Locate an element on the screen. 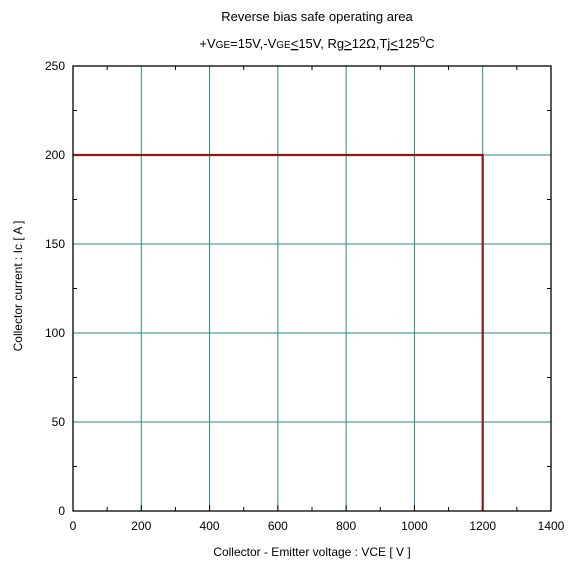 The width and height of the screenshot is (576, 563). subtitle-part: 125 is located at coordinates (409, 43).